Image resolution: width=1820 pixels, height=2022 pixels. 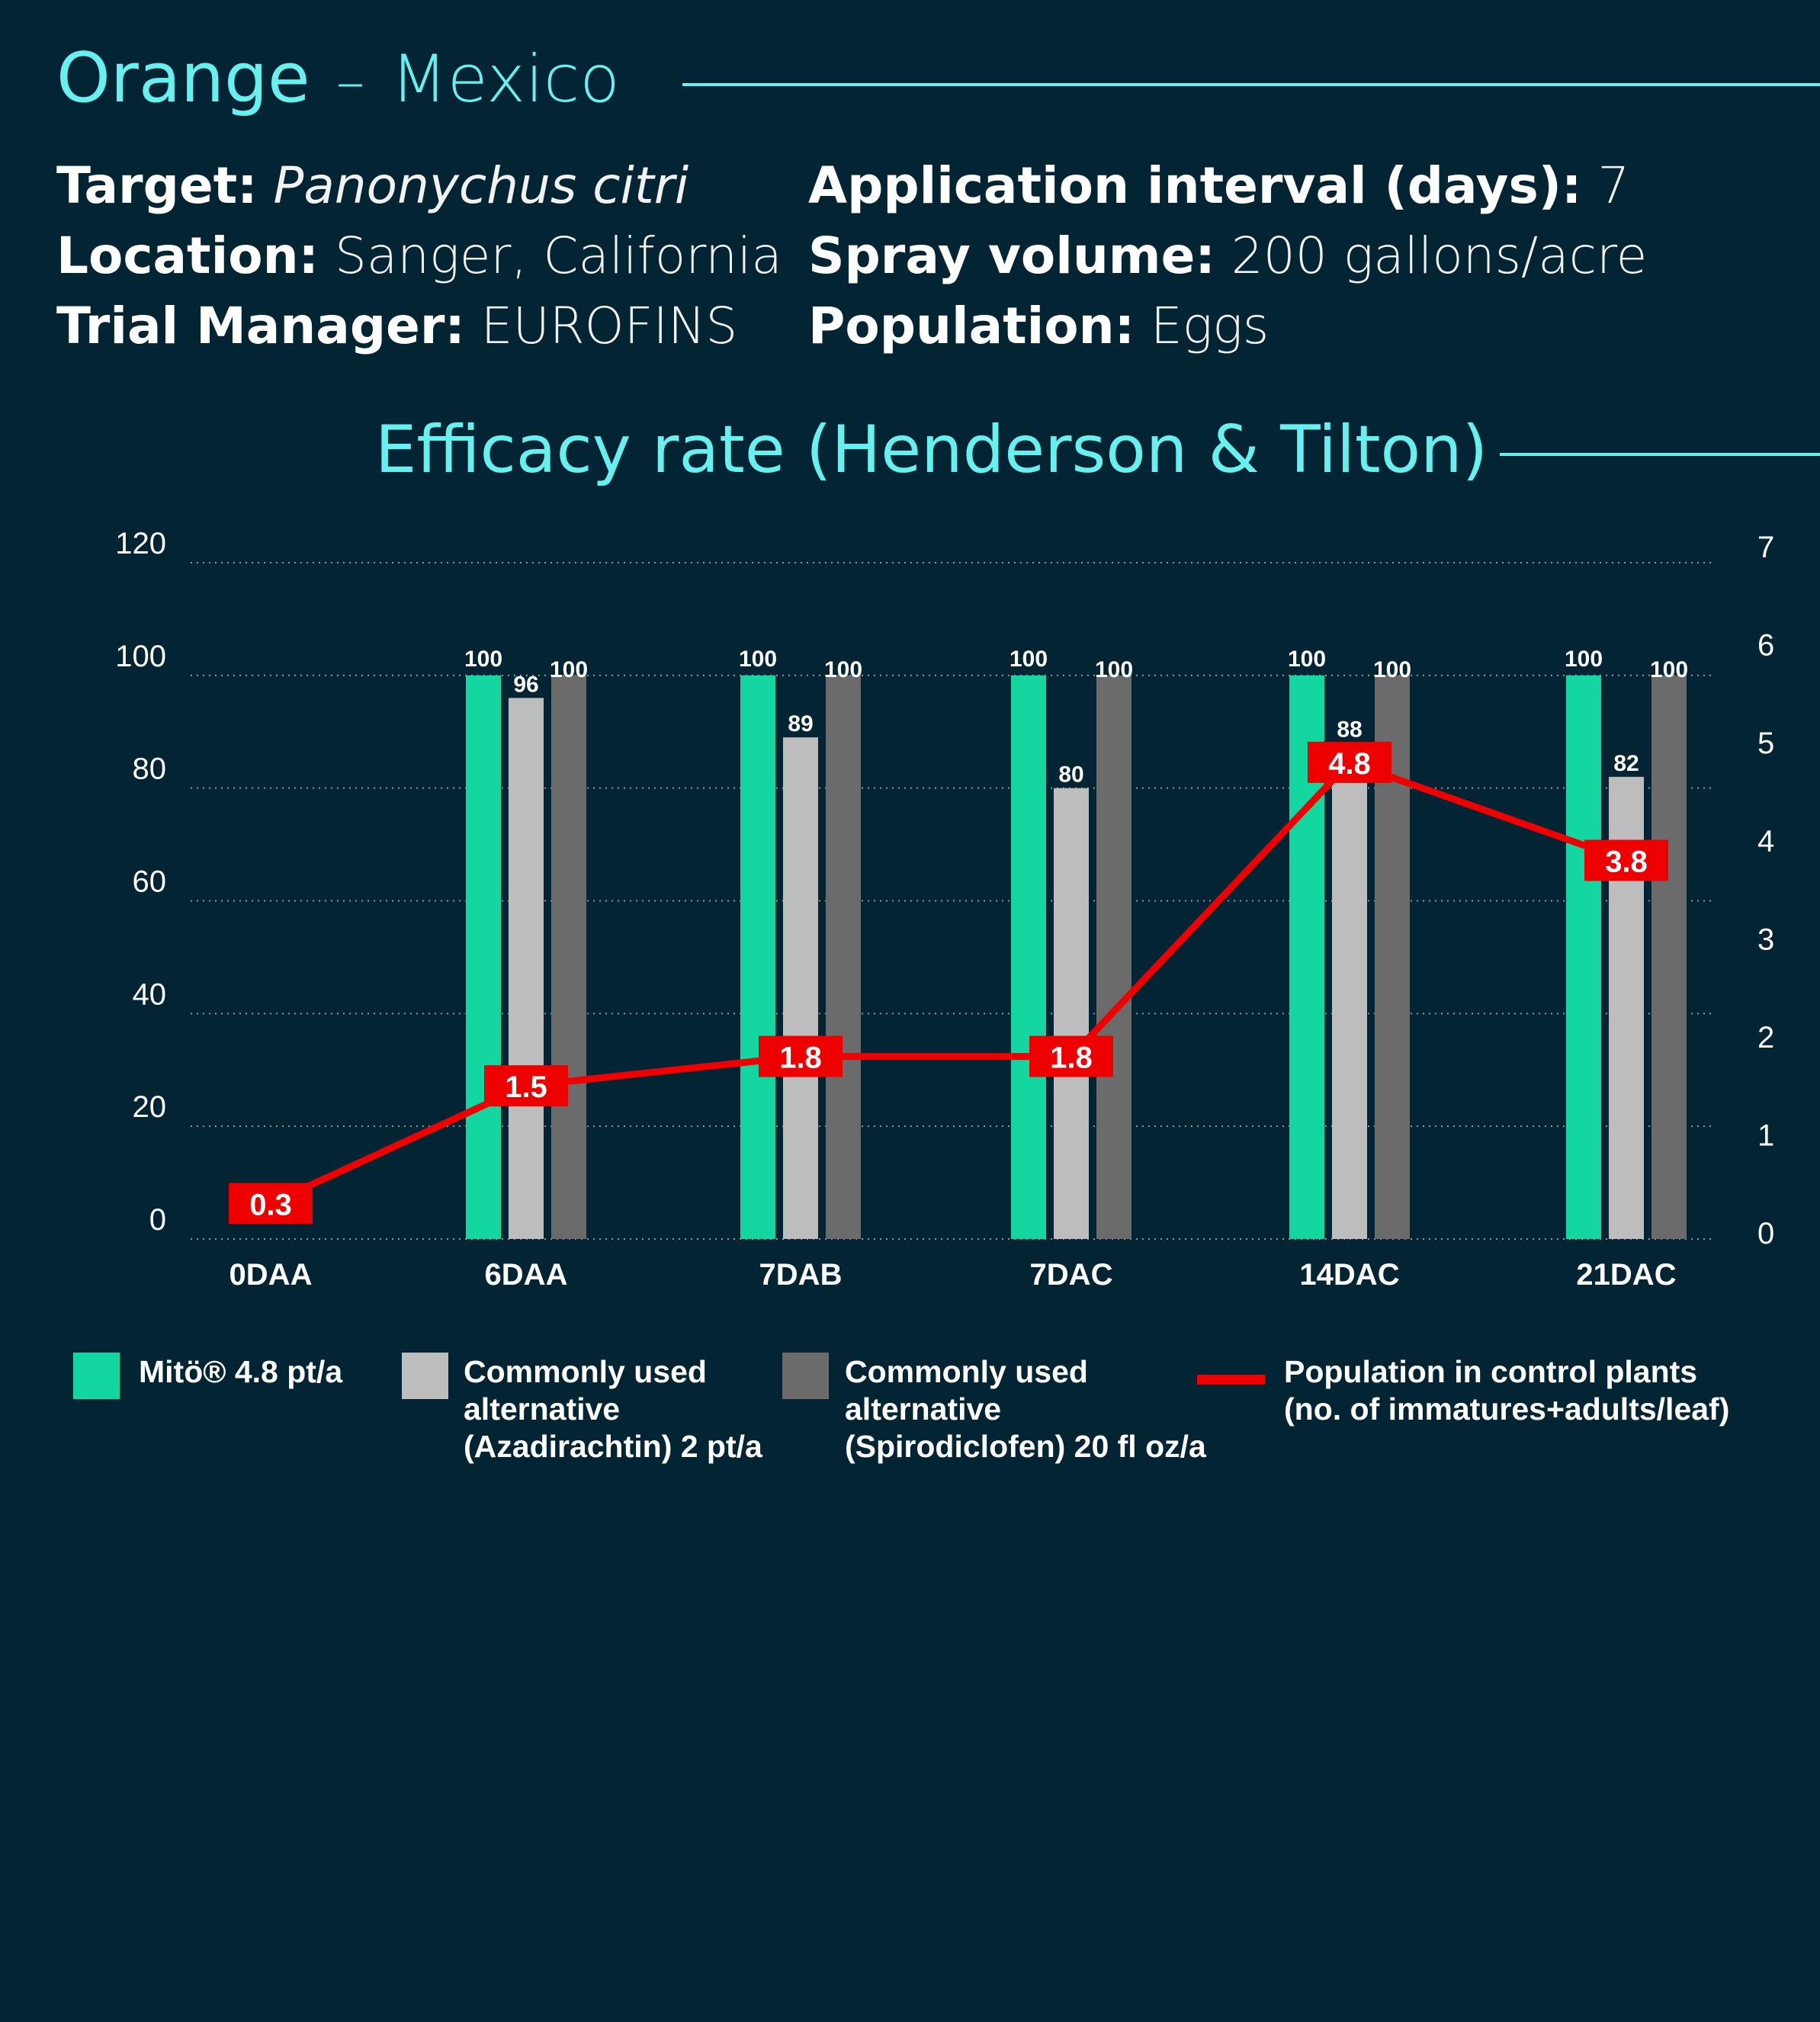 I want to click on interval-label: Application interval (days):, so click(x=1195, y=185).